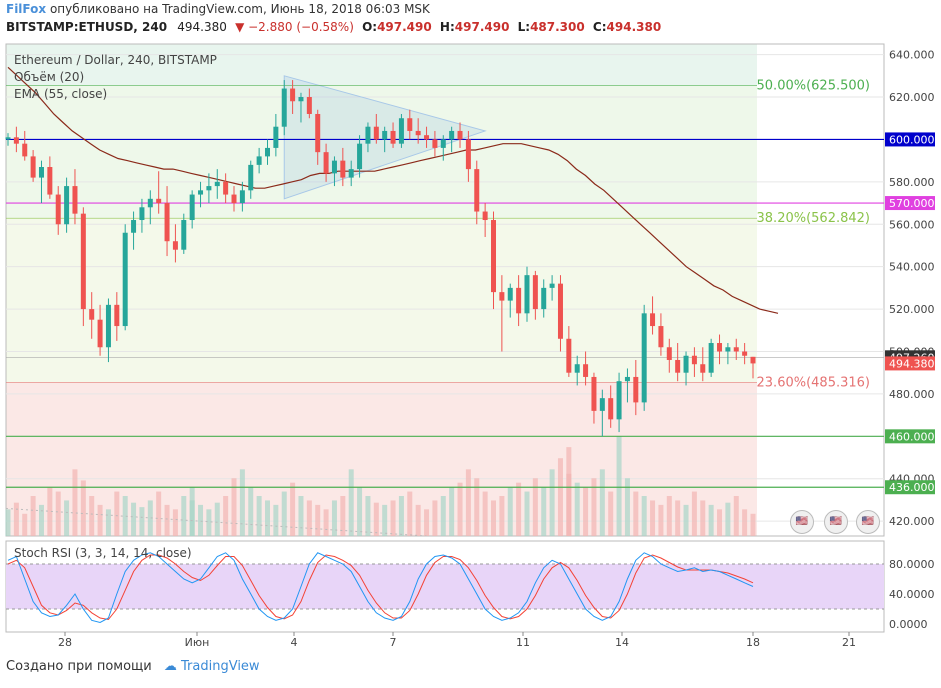  I want to click on symbol-label: BITSTAMP:ETHUSD, 240, so click(87, 27).